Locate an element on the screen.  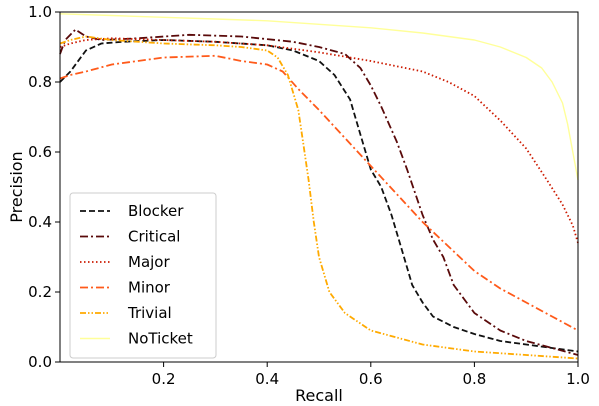
legend: Blocker Critical Major Minor Trivial NoTicket is located at coordinates (143, 275).